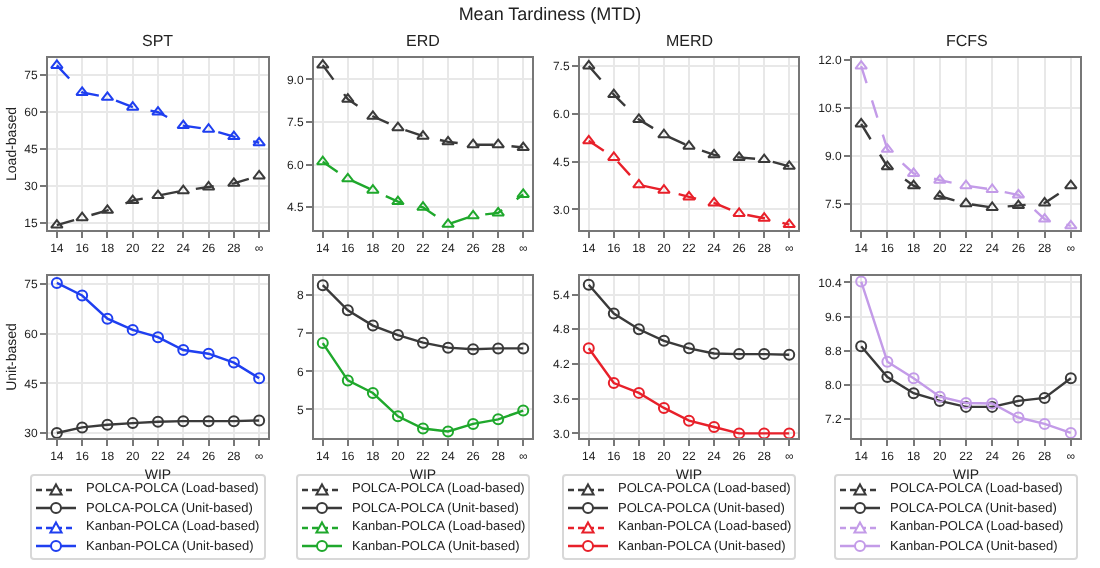 The height and width of the screenshot is (568, 1100). Describe the element at coordinates (550, 14) in the screenshot. I see `text: Mean Tardiness (MTD)` at that location.